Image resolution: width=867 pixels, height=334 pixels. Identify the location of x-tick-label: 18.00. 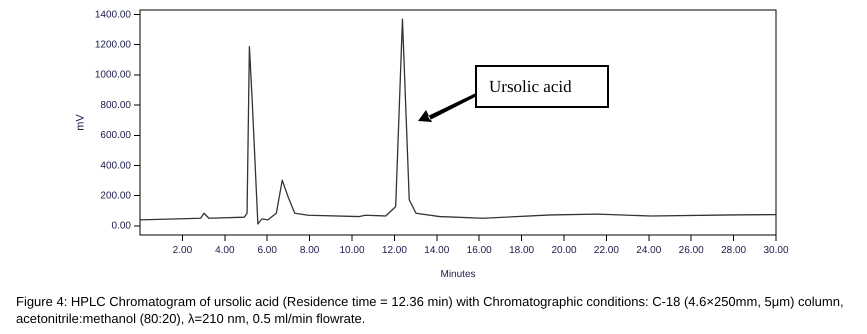
(522, 250).